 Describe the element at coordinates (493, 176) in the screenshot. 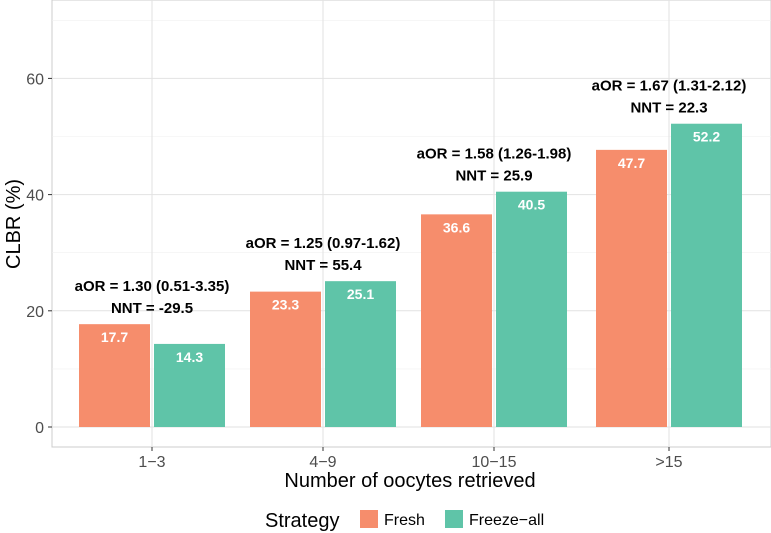

I see `annotation-nnt: NNT = 25.9` at that location.